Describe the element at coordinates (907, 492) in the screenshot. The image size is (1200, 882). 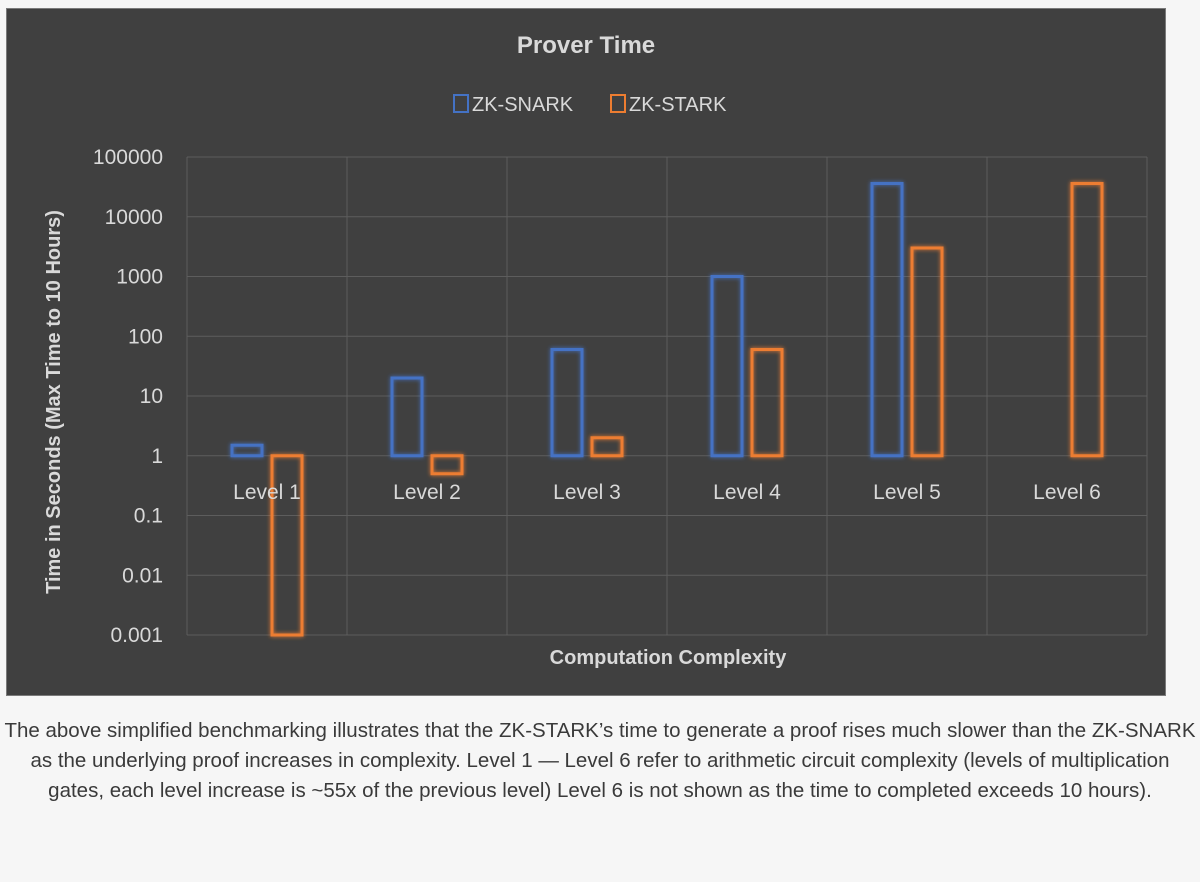
I see `x-category-level-5: Level 5` at that location.